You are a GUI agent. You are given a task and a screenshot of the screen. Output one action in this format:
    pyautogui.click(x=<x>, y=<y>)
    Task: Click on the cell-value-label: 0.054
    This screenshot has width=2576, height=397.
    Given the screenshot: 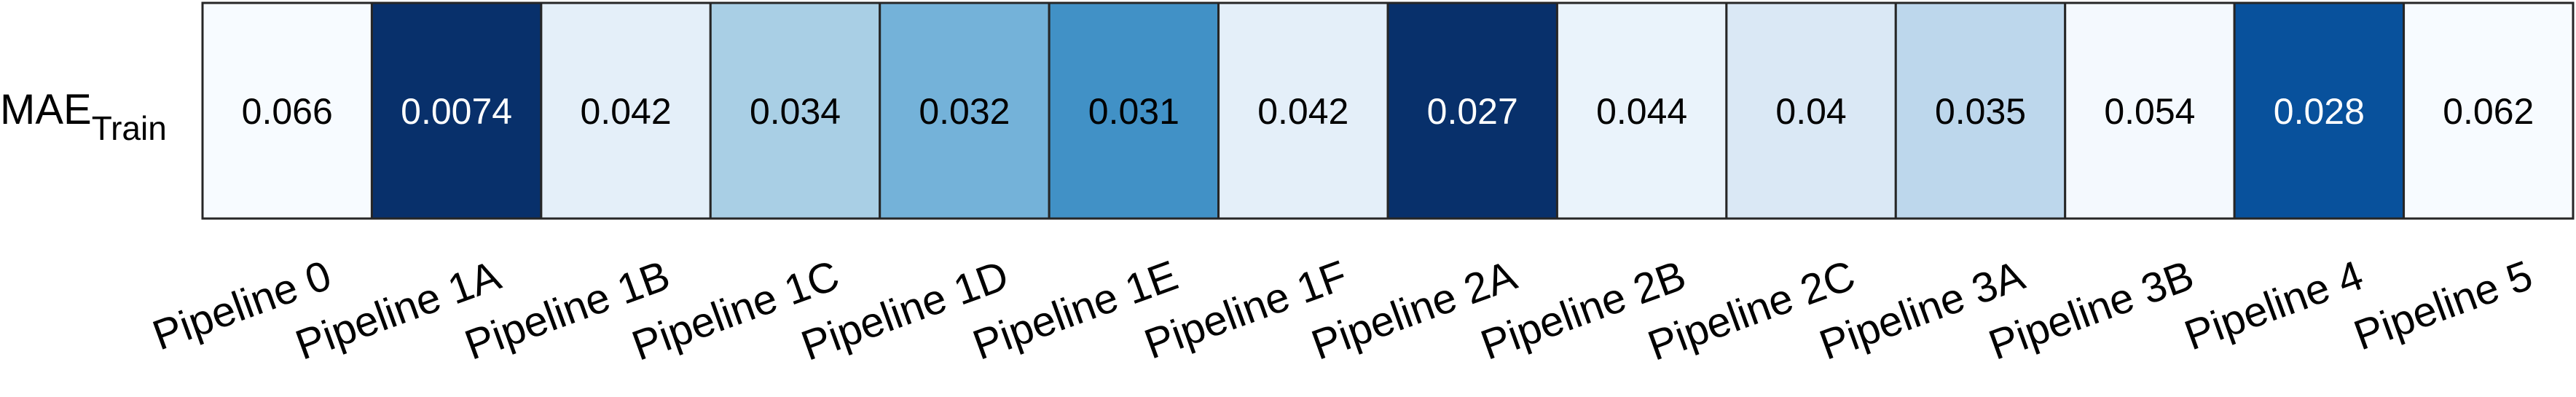 What is the action you would take?
    pyautogui.click(x=2149, y=111)
    